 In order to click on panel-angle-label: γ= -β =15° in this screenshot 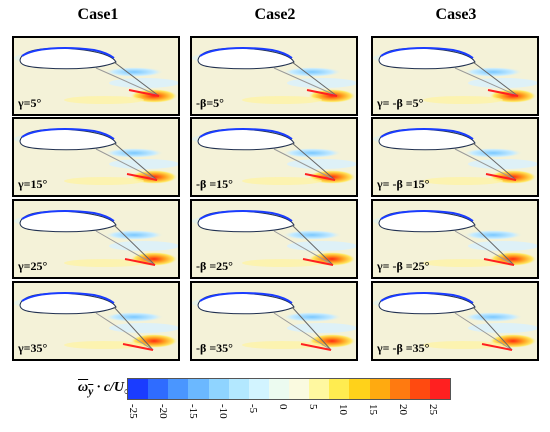, I will do `click(403, 184)`.